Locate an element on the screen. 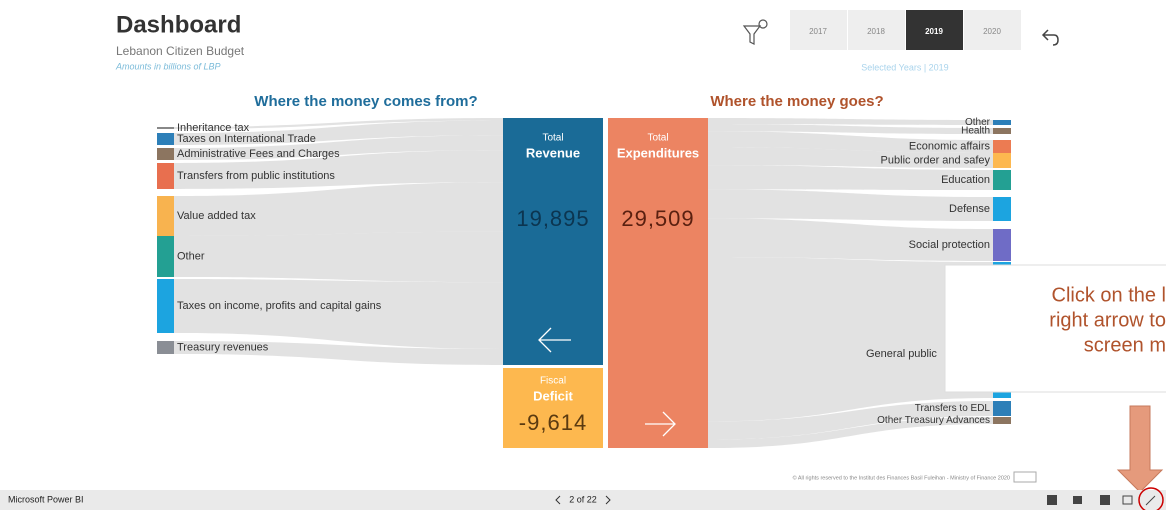  fullscreen-icon is located at coordinates (1150, 500).